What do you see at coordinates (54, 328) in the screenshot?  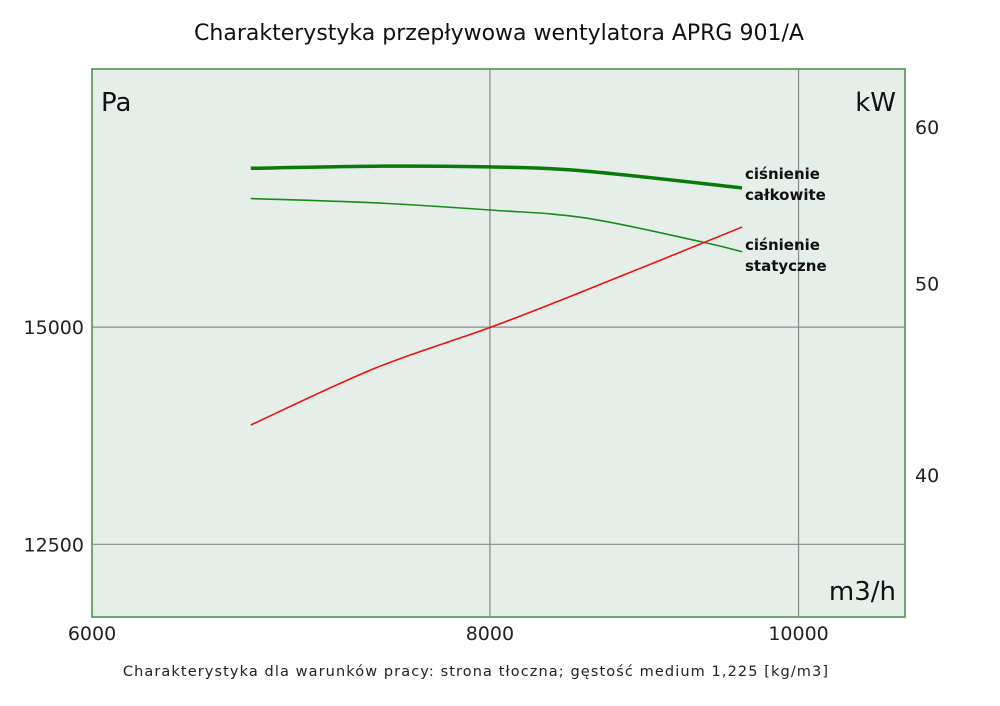 I see `y-left-tick-label: 15000` at bounding box center [54, 328].